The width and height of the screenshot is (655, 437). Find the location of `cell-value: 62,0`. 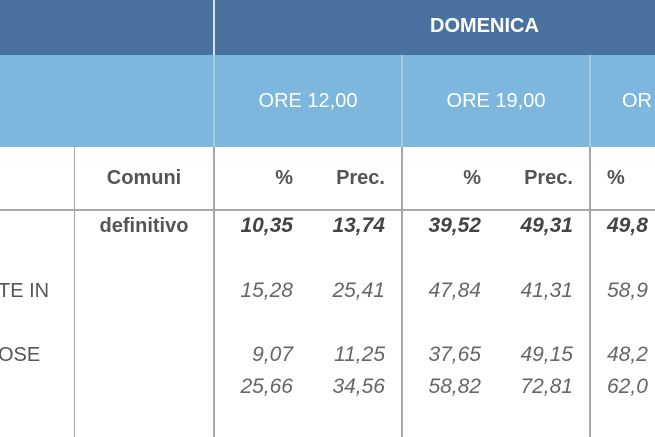

cell-value: 62,0 is located at coordinates (627, 386).